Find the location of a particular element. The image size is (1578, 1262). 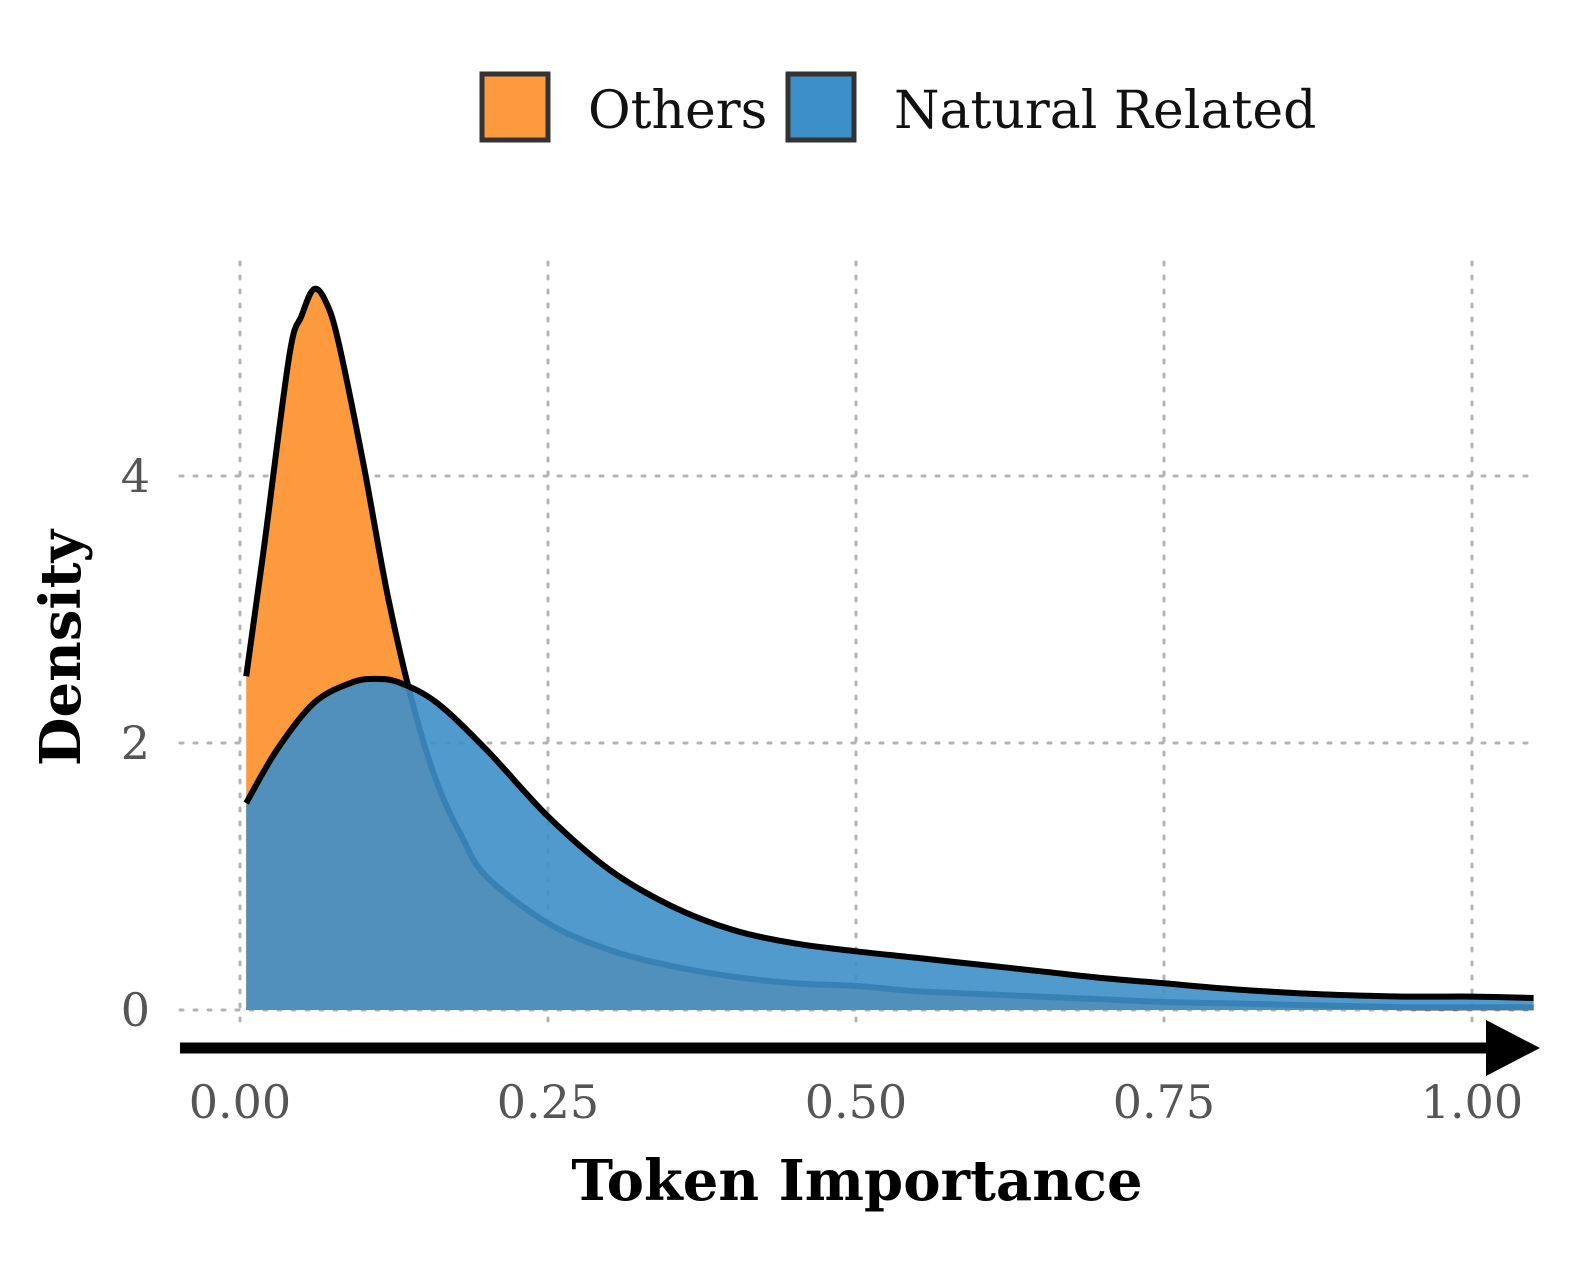

legend-swatch-others is located at coordinates (515, 107).